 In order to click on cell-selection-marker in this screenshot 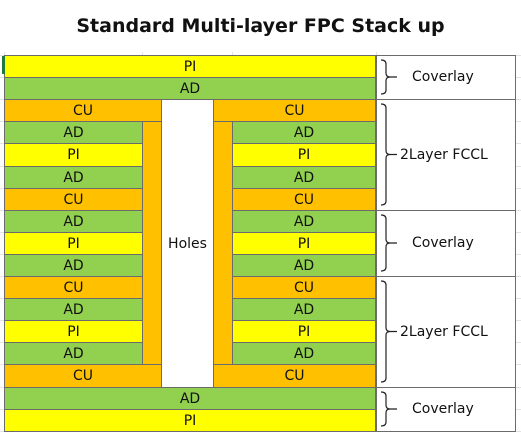, I will do `click(3, 65)`.